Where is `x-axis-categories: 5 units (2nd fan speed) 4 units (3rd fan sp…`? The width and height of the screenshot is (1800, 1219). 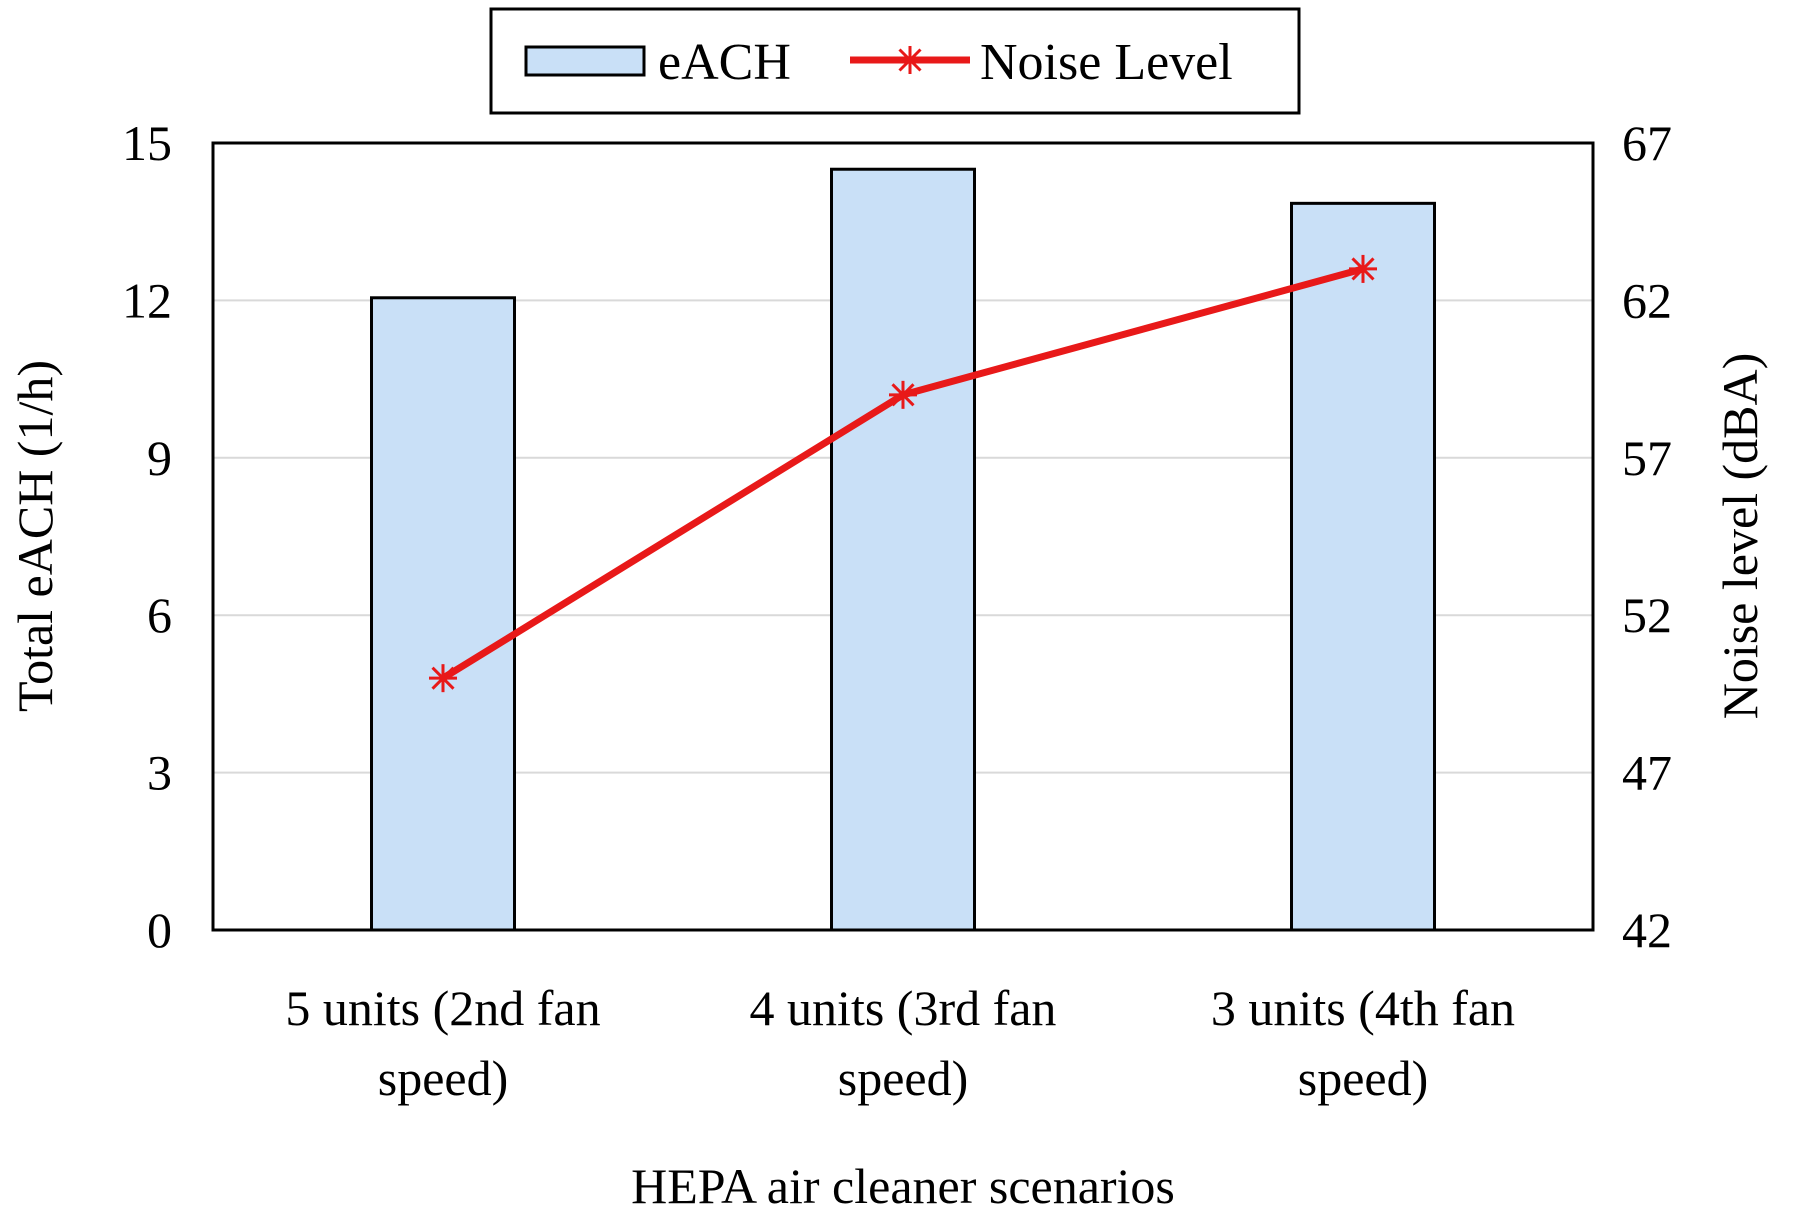 x-axis-categories: 5 units (2nd fan speed) 4 units (3rd fan sp… is located at coordinates (900, 1043).